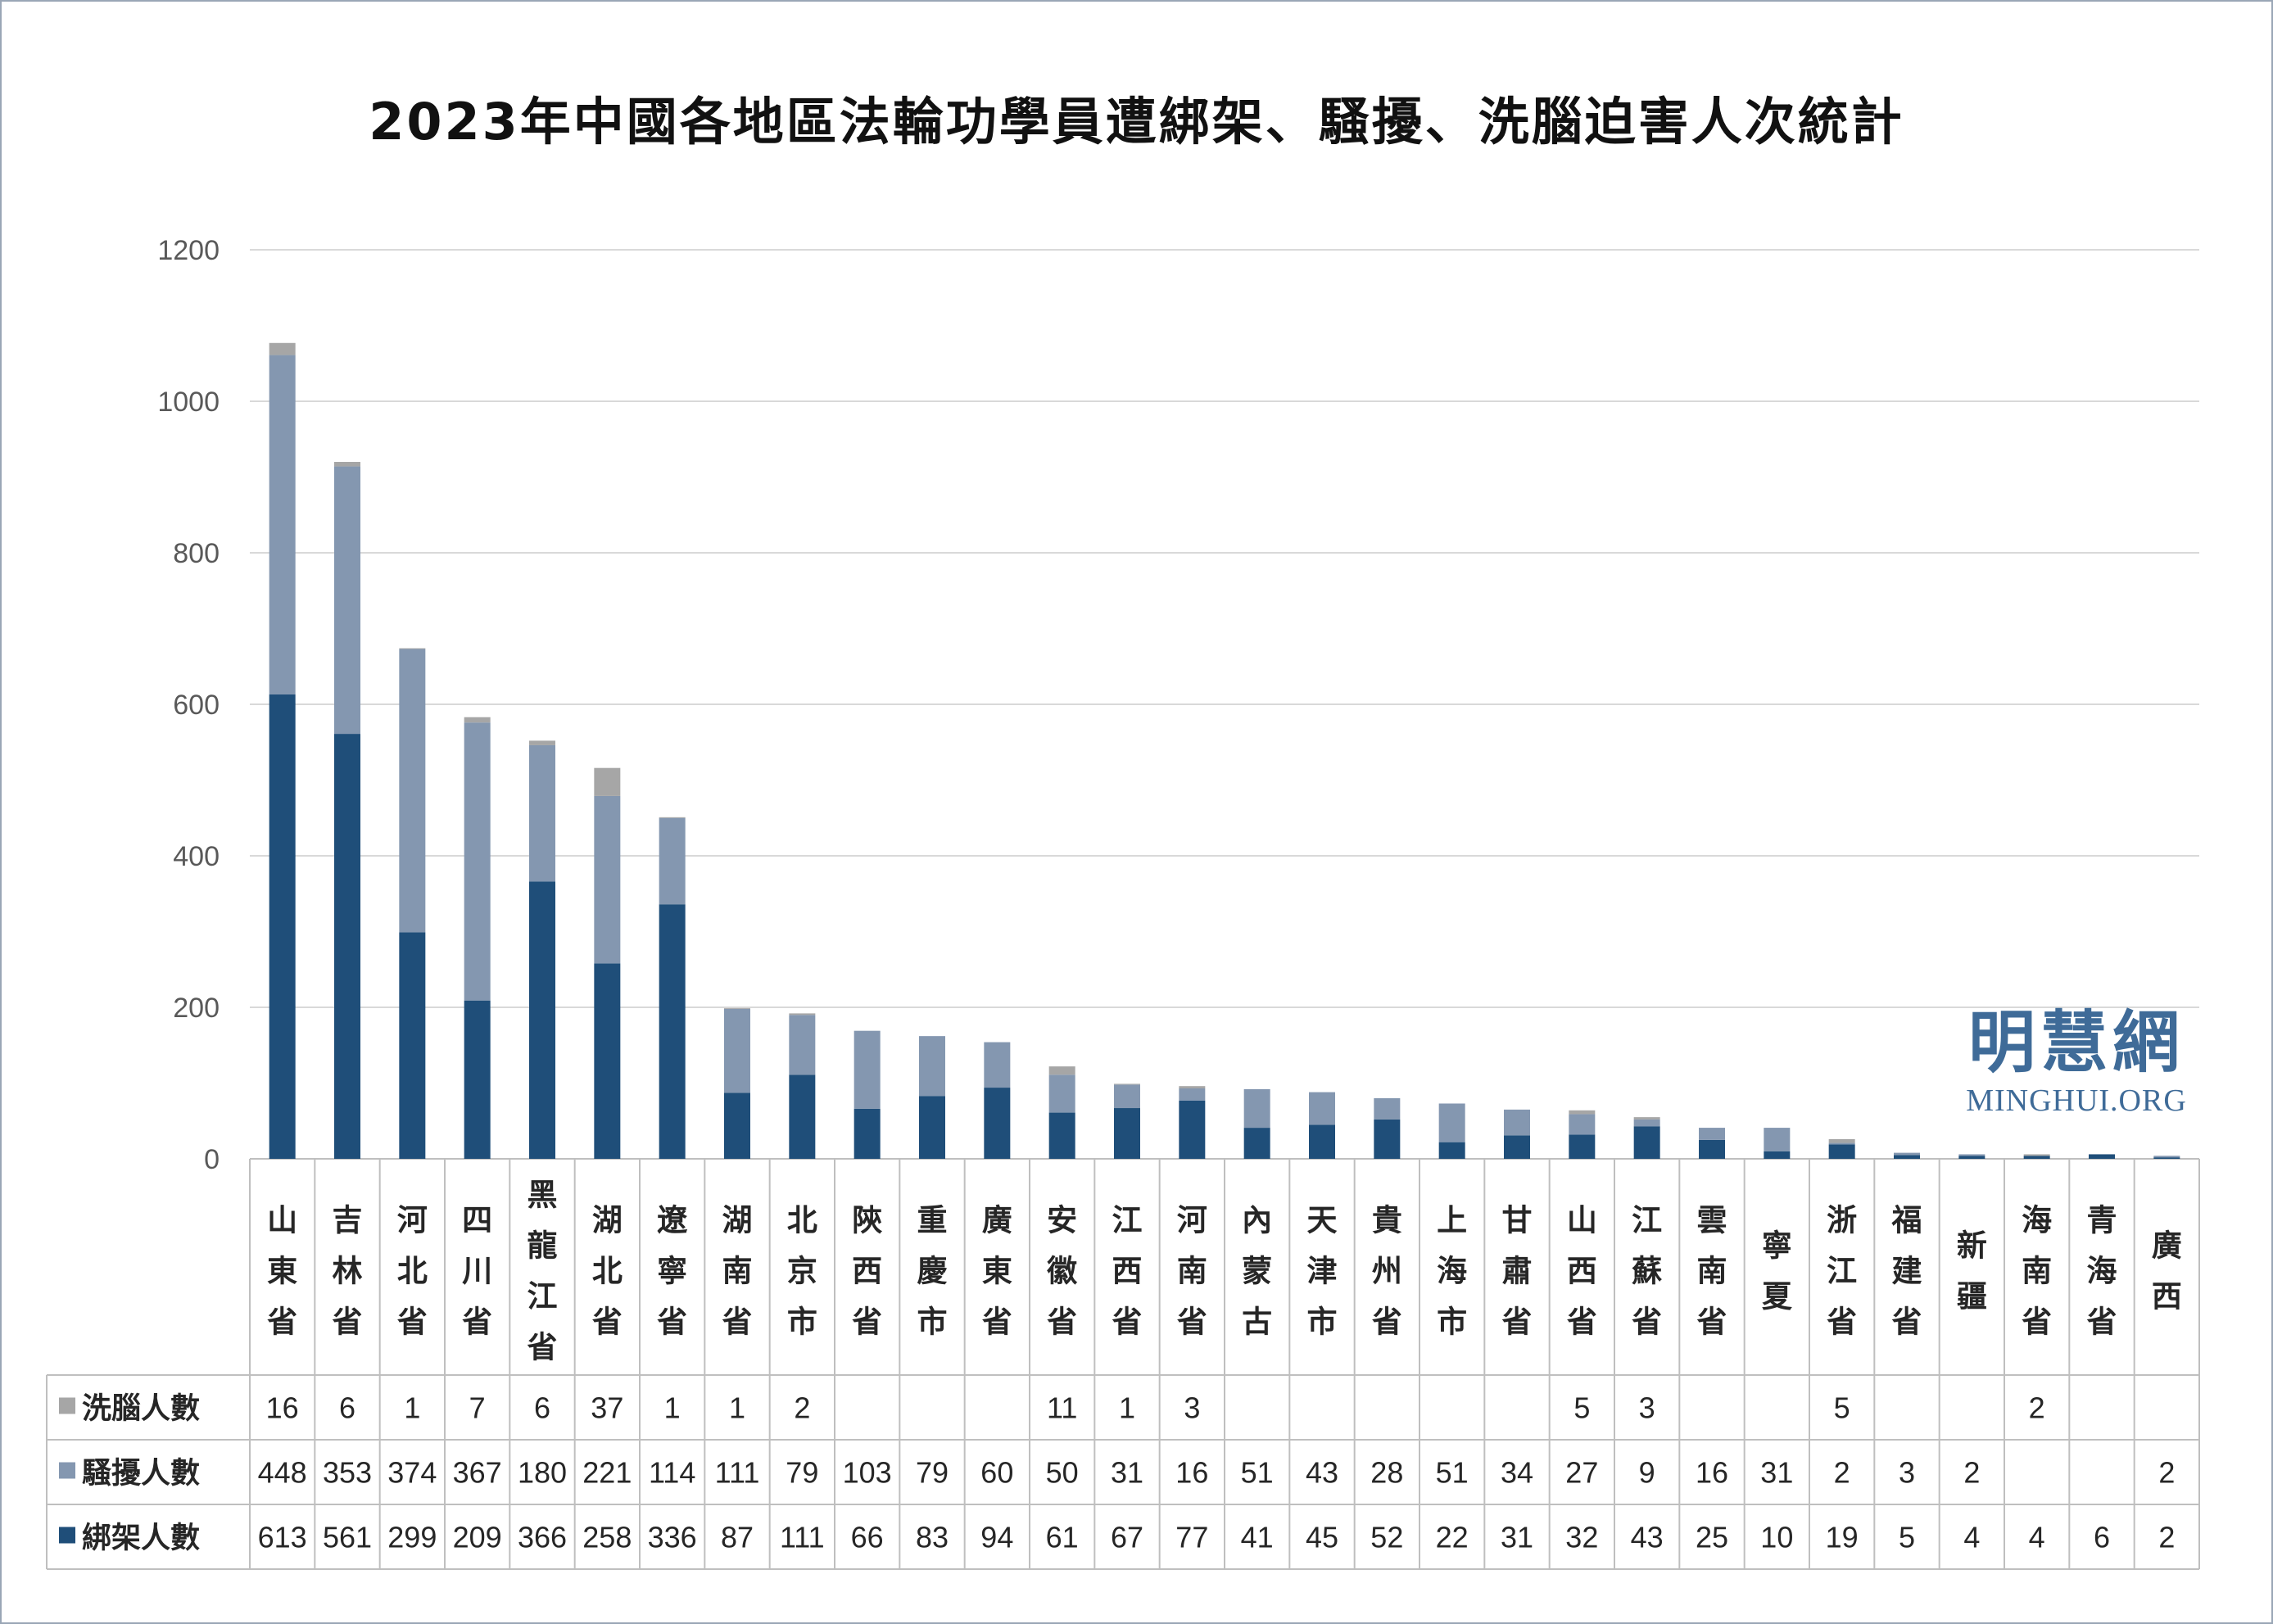 Image resolution: width=2273 pixels, height=1624 pixels. I want to click on table-cell-value: 83, so click(932, 1537).